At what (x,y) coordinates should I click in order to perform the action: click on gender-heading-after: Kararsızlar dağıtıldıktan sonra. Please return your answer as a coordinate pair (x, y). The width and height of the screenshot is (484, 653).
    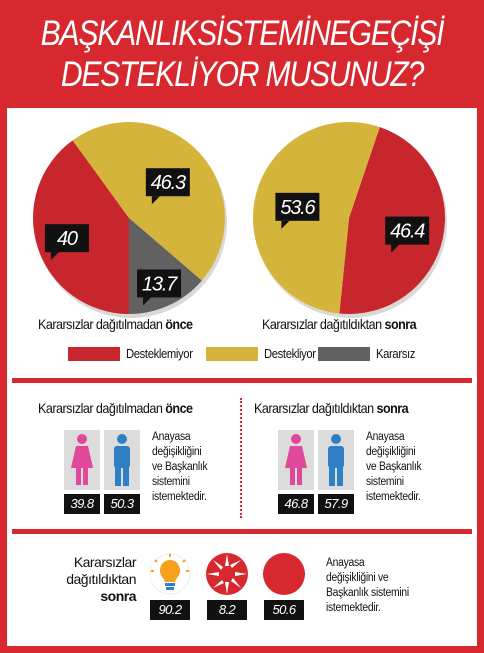
    Looking at the image, I should click on (331, 408).